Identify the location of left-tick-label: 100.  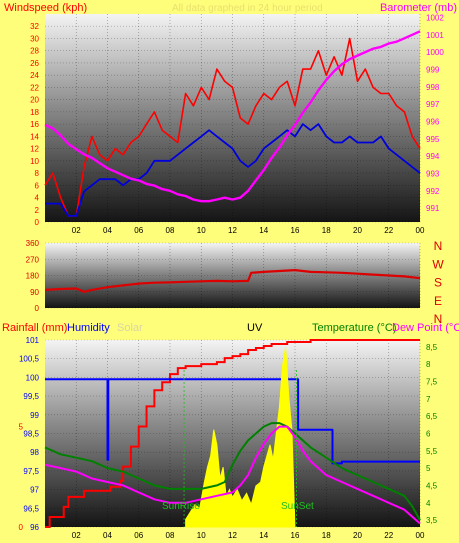
(33, 377).